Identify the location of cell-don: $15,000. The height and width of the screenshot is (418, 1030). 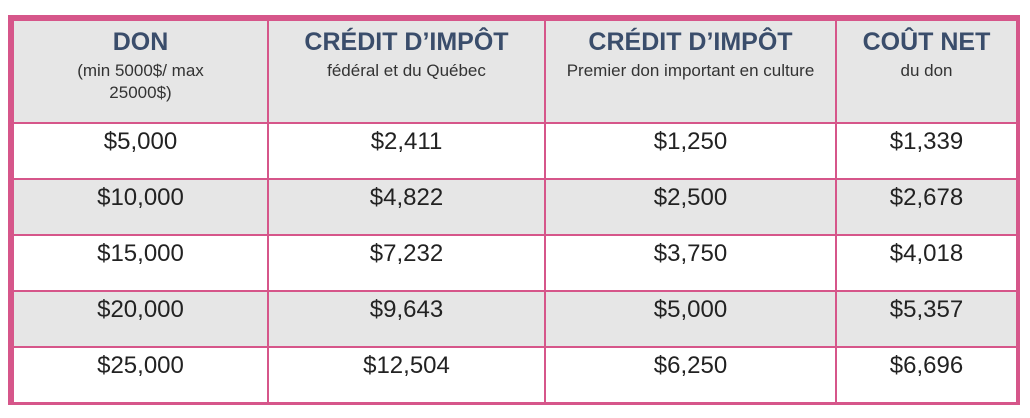
(140, 263).